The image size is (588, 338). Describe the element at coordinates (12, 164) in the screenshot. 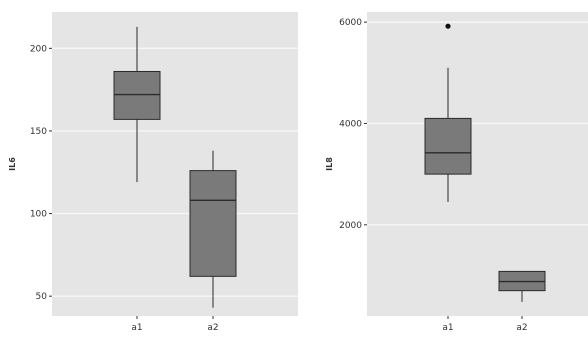

I see `il6-y-axis-title: IL6` at that location.